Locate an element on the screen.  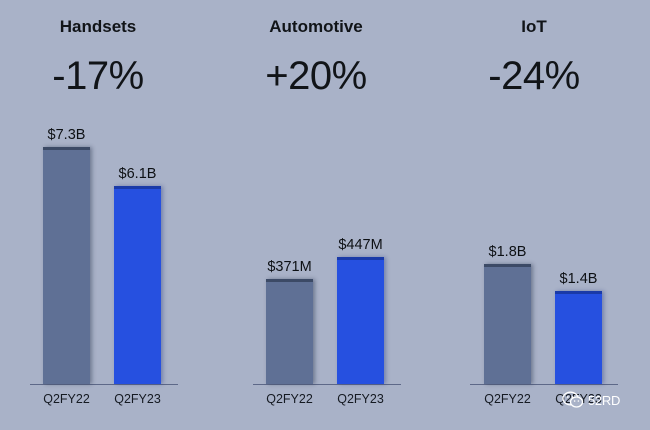
bar-value-label: $7.3B is located at coordinates (66, 135).